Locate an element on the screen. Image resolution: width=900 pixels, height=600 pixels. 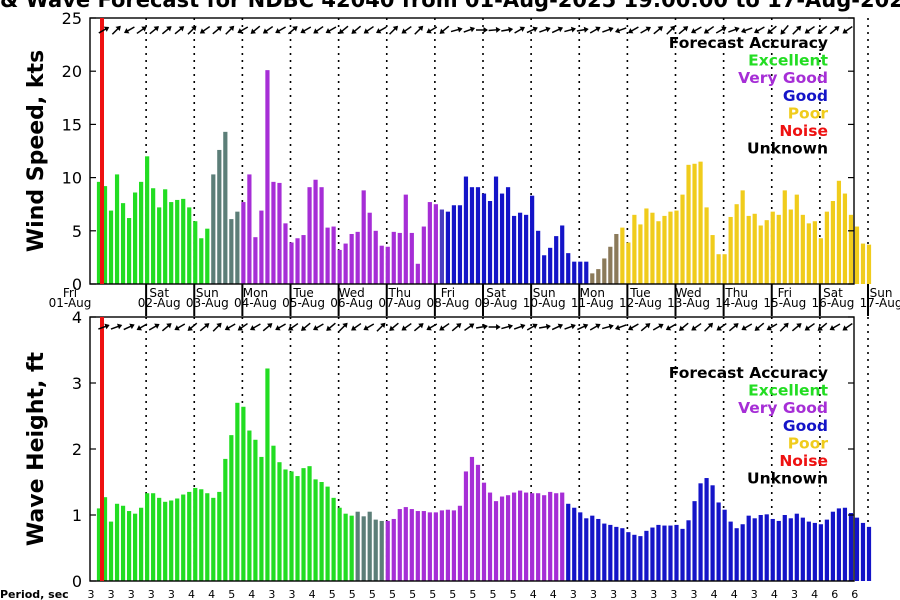
legend-item: Excellent is located at coordinates (788, 391).